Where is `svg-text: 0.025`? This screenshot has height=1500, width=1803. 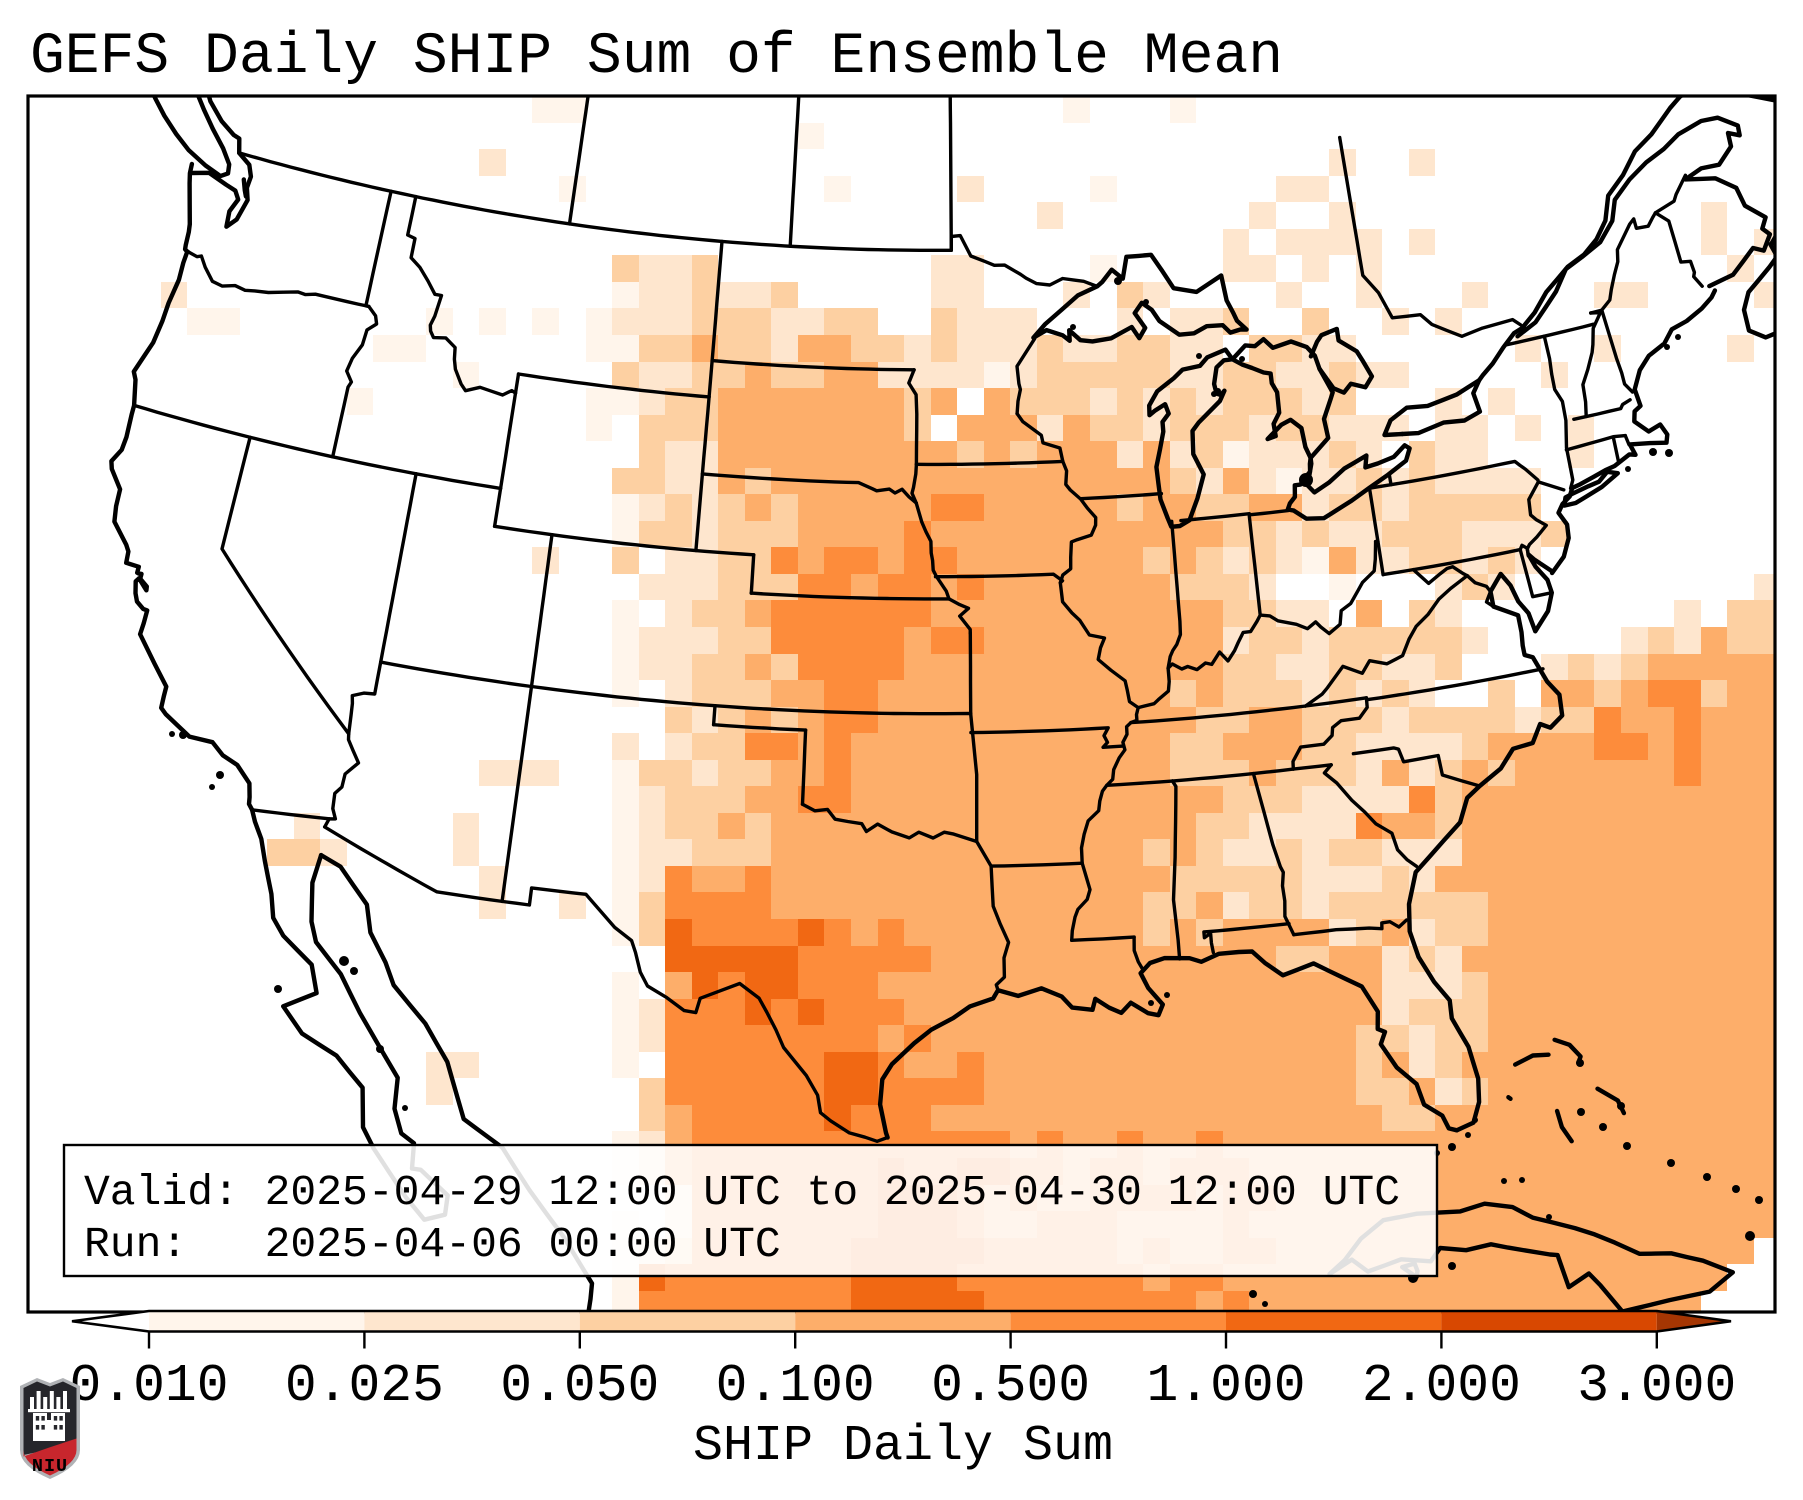
svg-text: 0.025 is located at coordinates (364, 1386).